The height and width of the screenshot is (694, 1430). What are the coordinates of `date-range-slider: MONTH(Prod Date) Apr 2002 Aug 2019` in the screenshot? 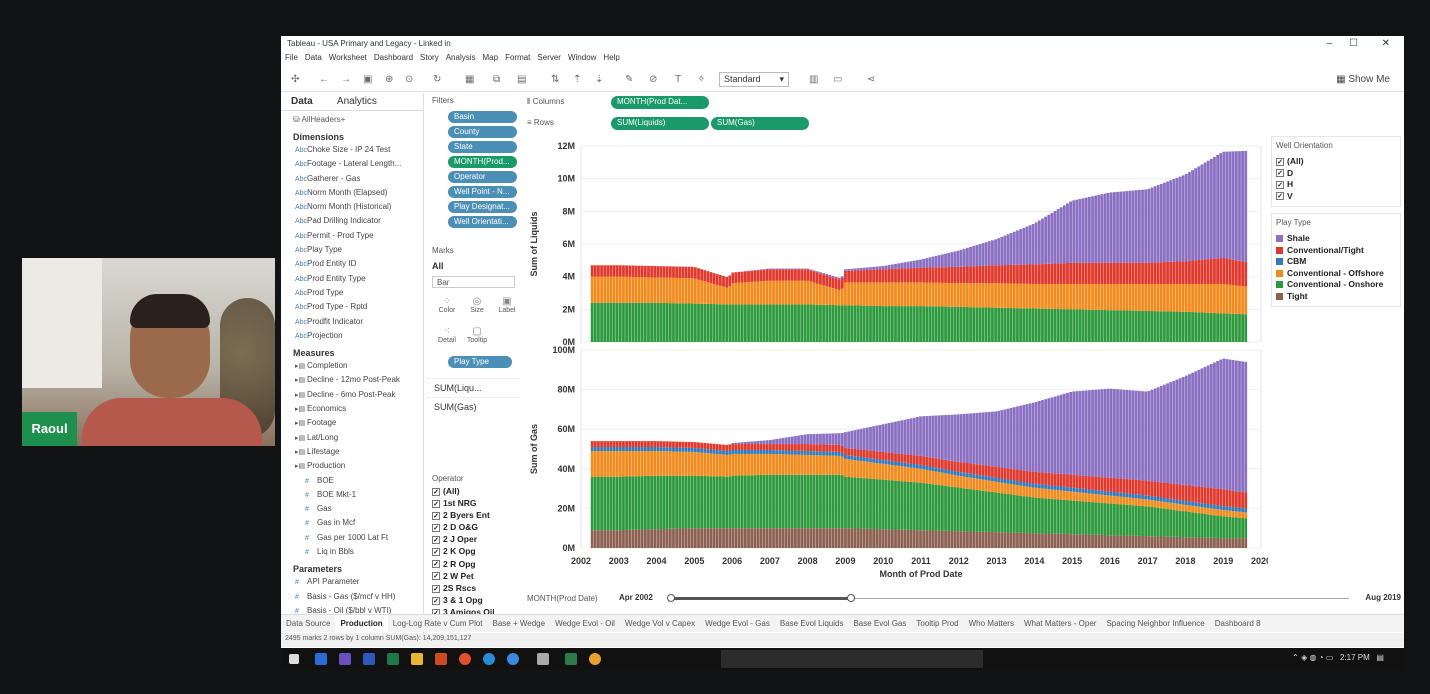 It's located at (961, 599).